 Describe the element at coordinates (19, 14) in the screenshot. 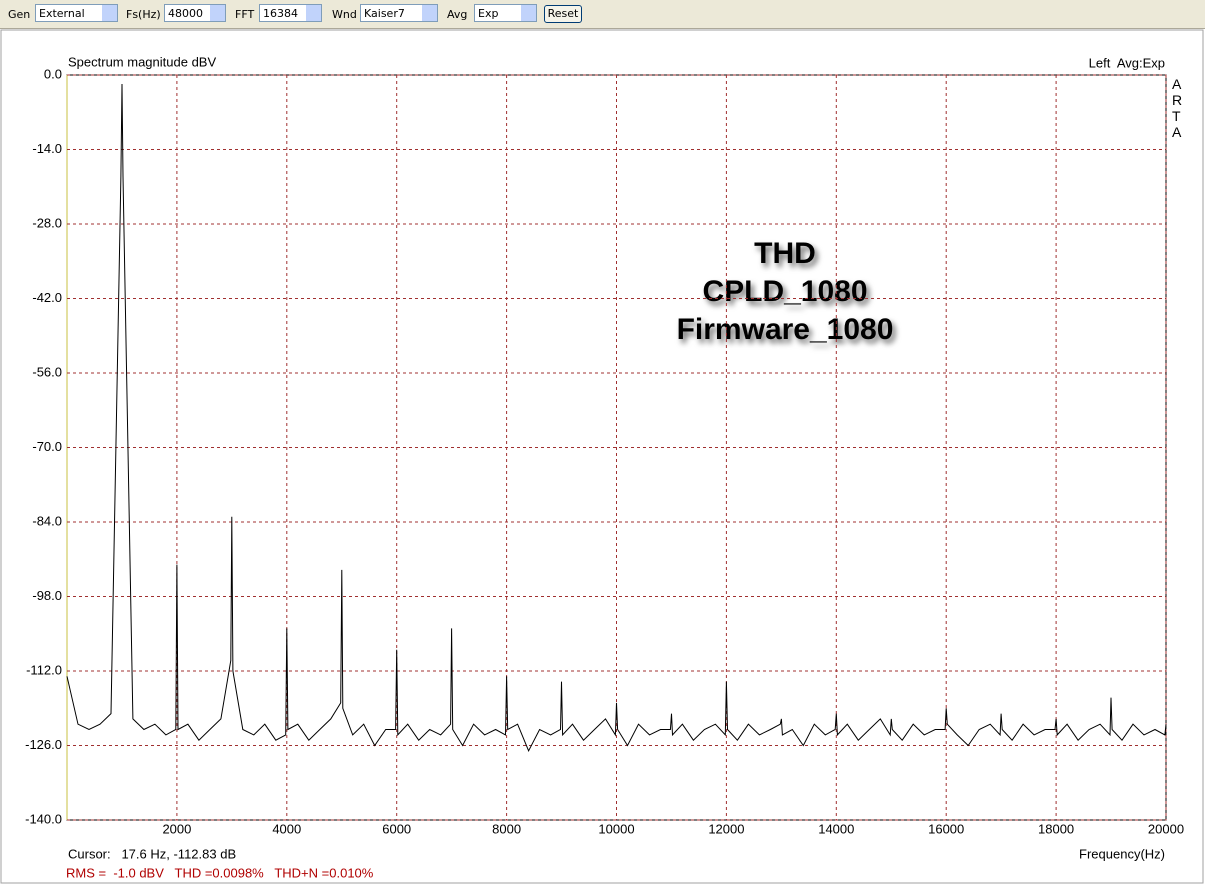

I see `gen-label: Gen` at that location.